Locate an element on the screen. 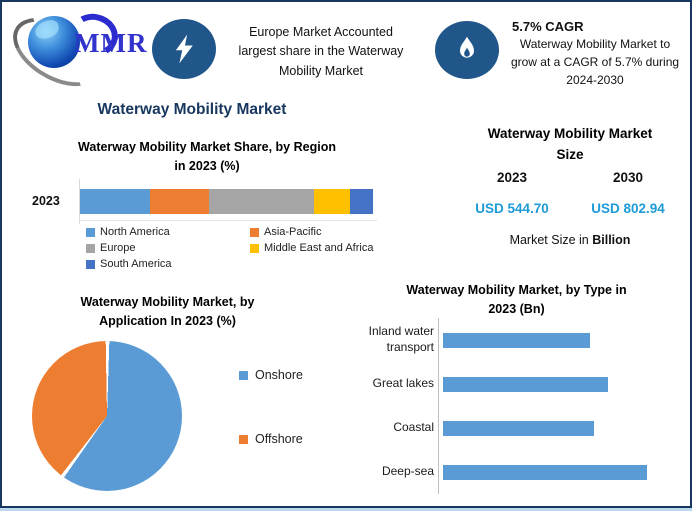 The width and height of the screenshot is (692, 511). flame-icon is located at coordinates (467, 50).